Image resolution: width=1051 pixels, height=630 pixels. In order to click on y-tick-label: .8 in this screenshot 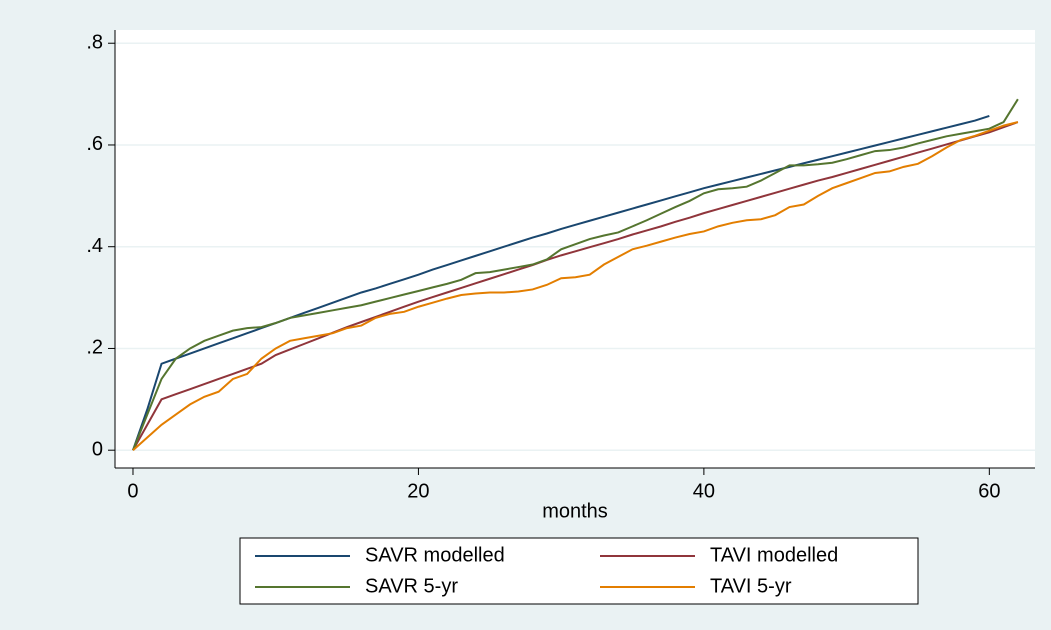, I will do `click(94, 43)`.